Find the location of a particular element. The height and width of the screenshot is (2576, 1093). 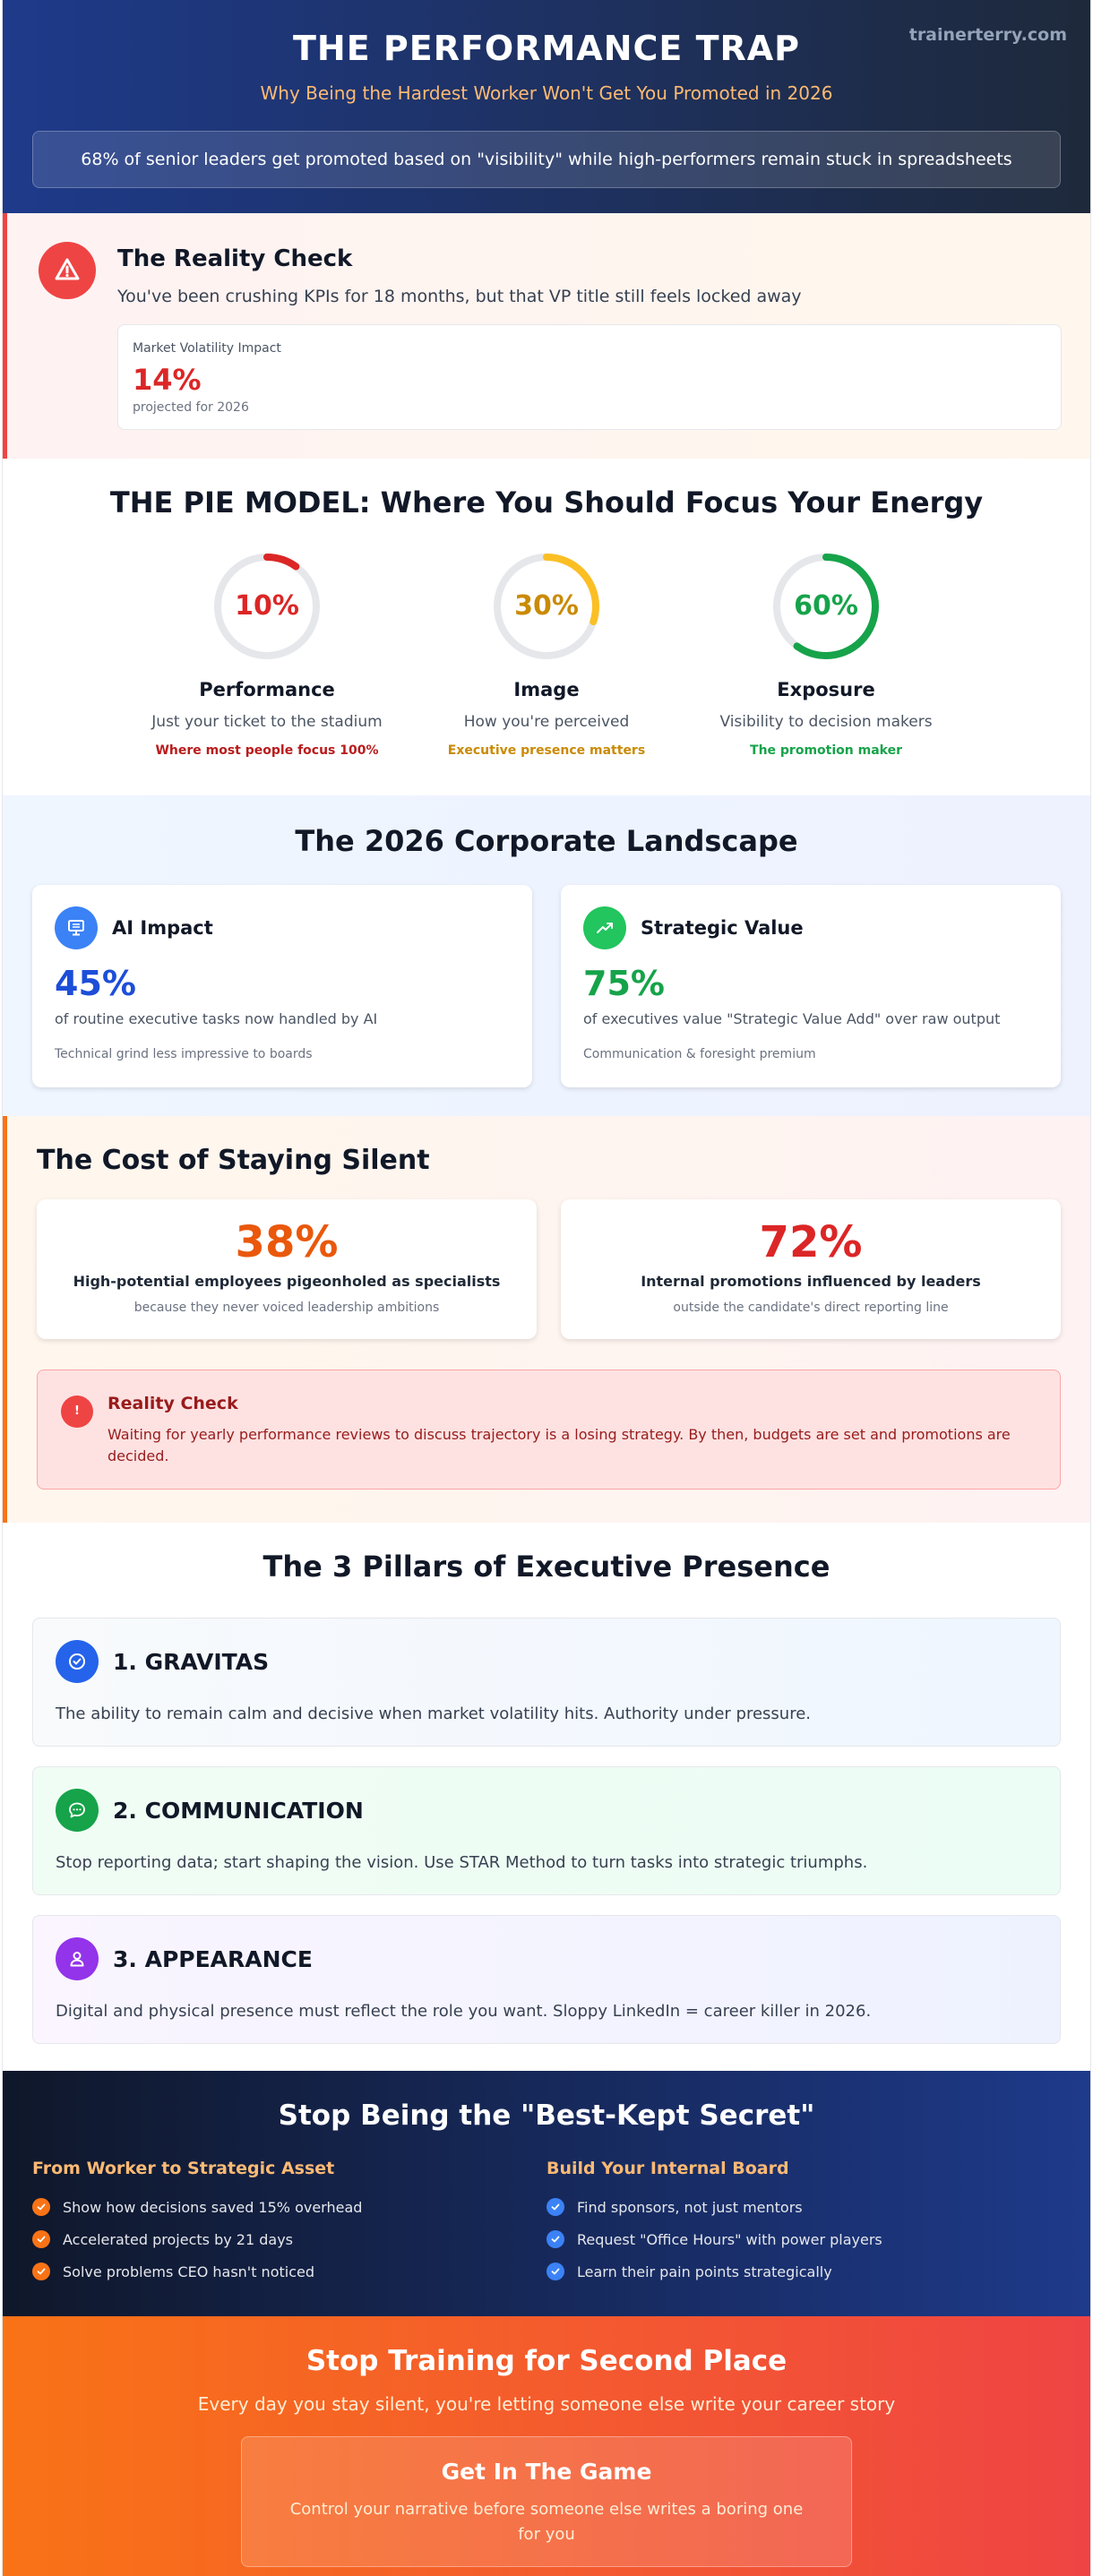

gauge-percent: 30% is located at coordinates (546, 606).